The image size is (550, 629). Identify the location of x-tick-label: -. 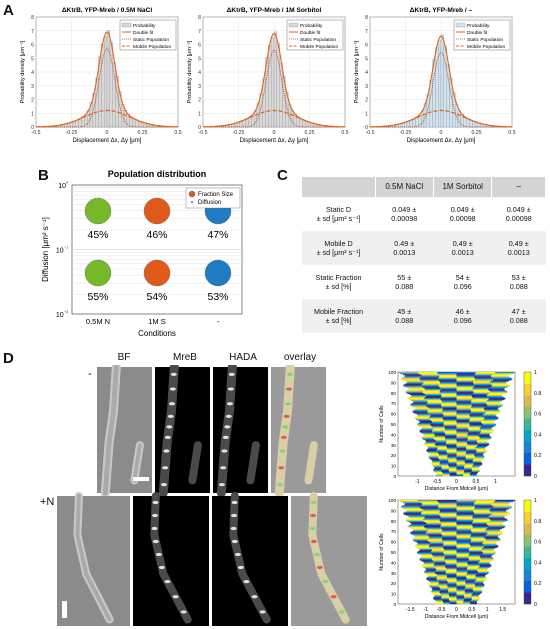
(218, 321).